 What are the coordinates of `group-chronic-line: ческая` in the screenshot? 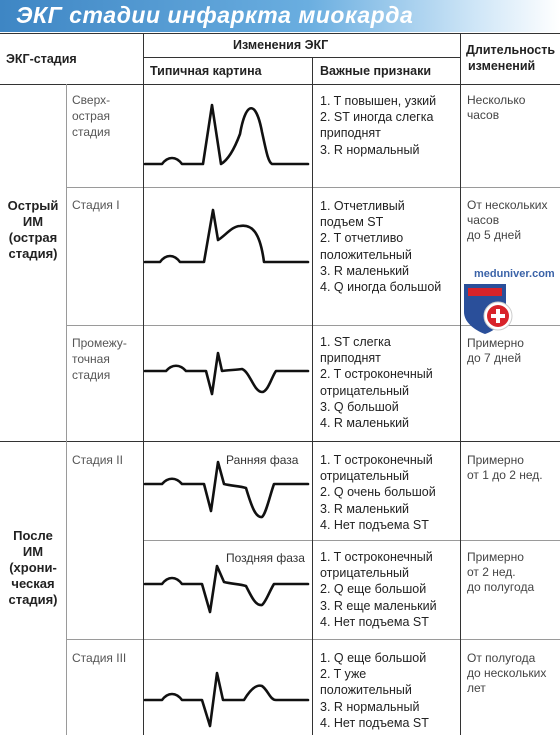 It's located at (33, 583).